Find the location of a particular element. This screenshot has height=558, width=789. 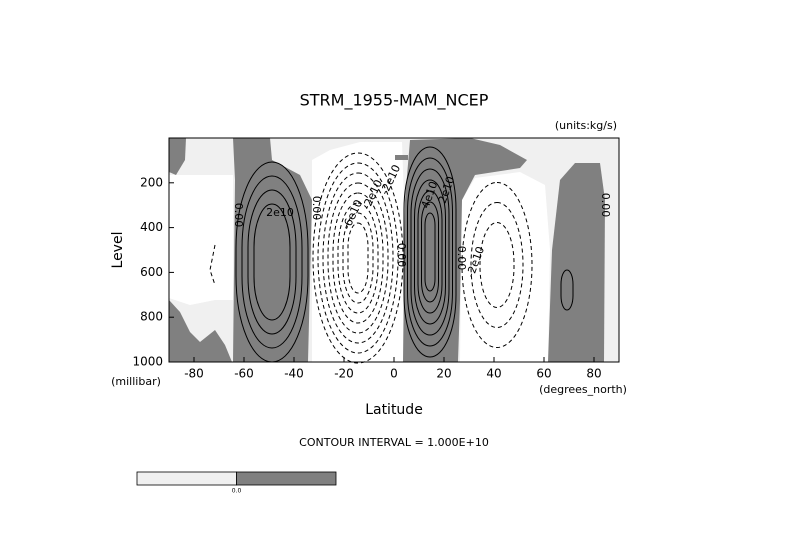

x-unit-label: (degrees_north) is located at coordinates (583, 389).